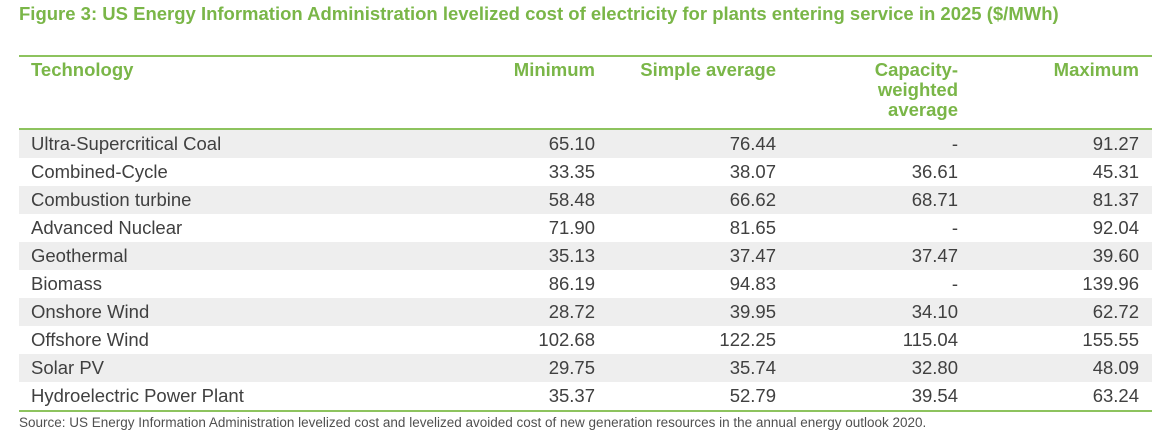 The width and height of the screenshot is (1169, 437). What do you see at coordinates (571, 255) in the screenshot?
I see `cell-minimum: 35.13` at bounding box center [571, 255].